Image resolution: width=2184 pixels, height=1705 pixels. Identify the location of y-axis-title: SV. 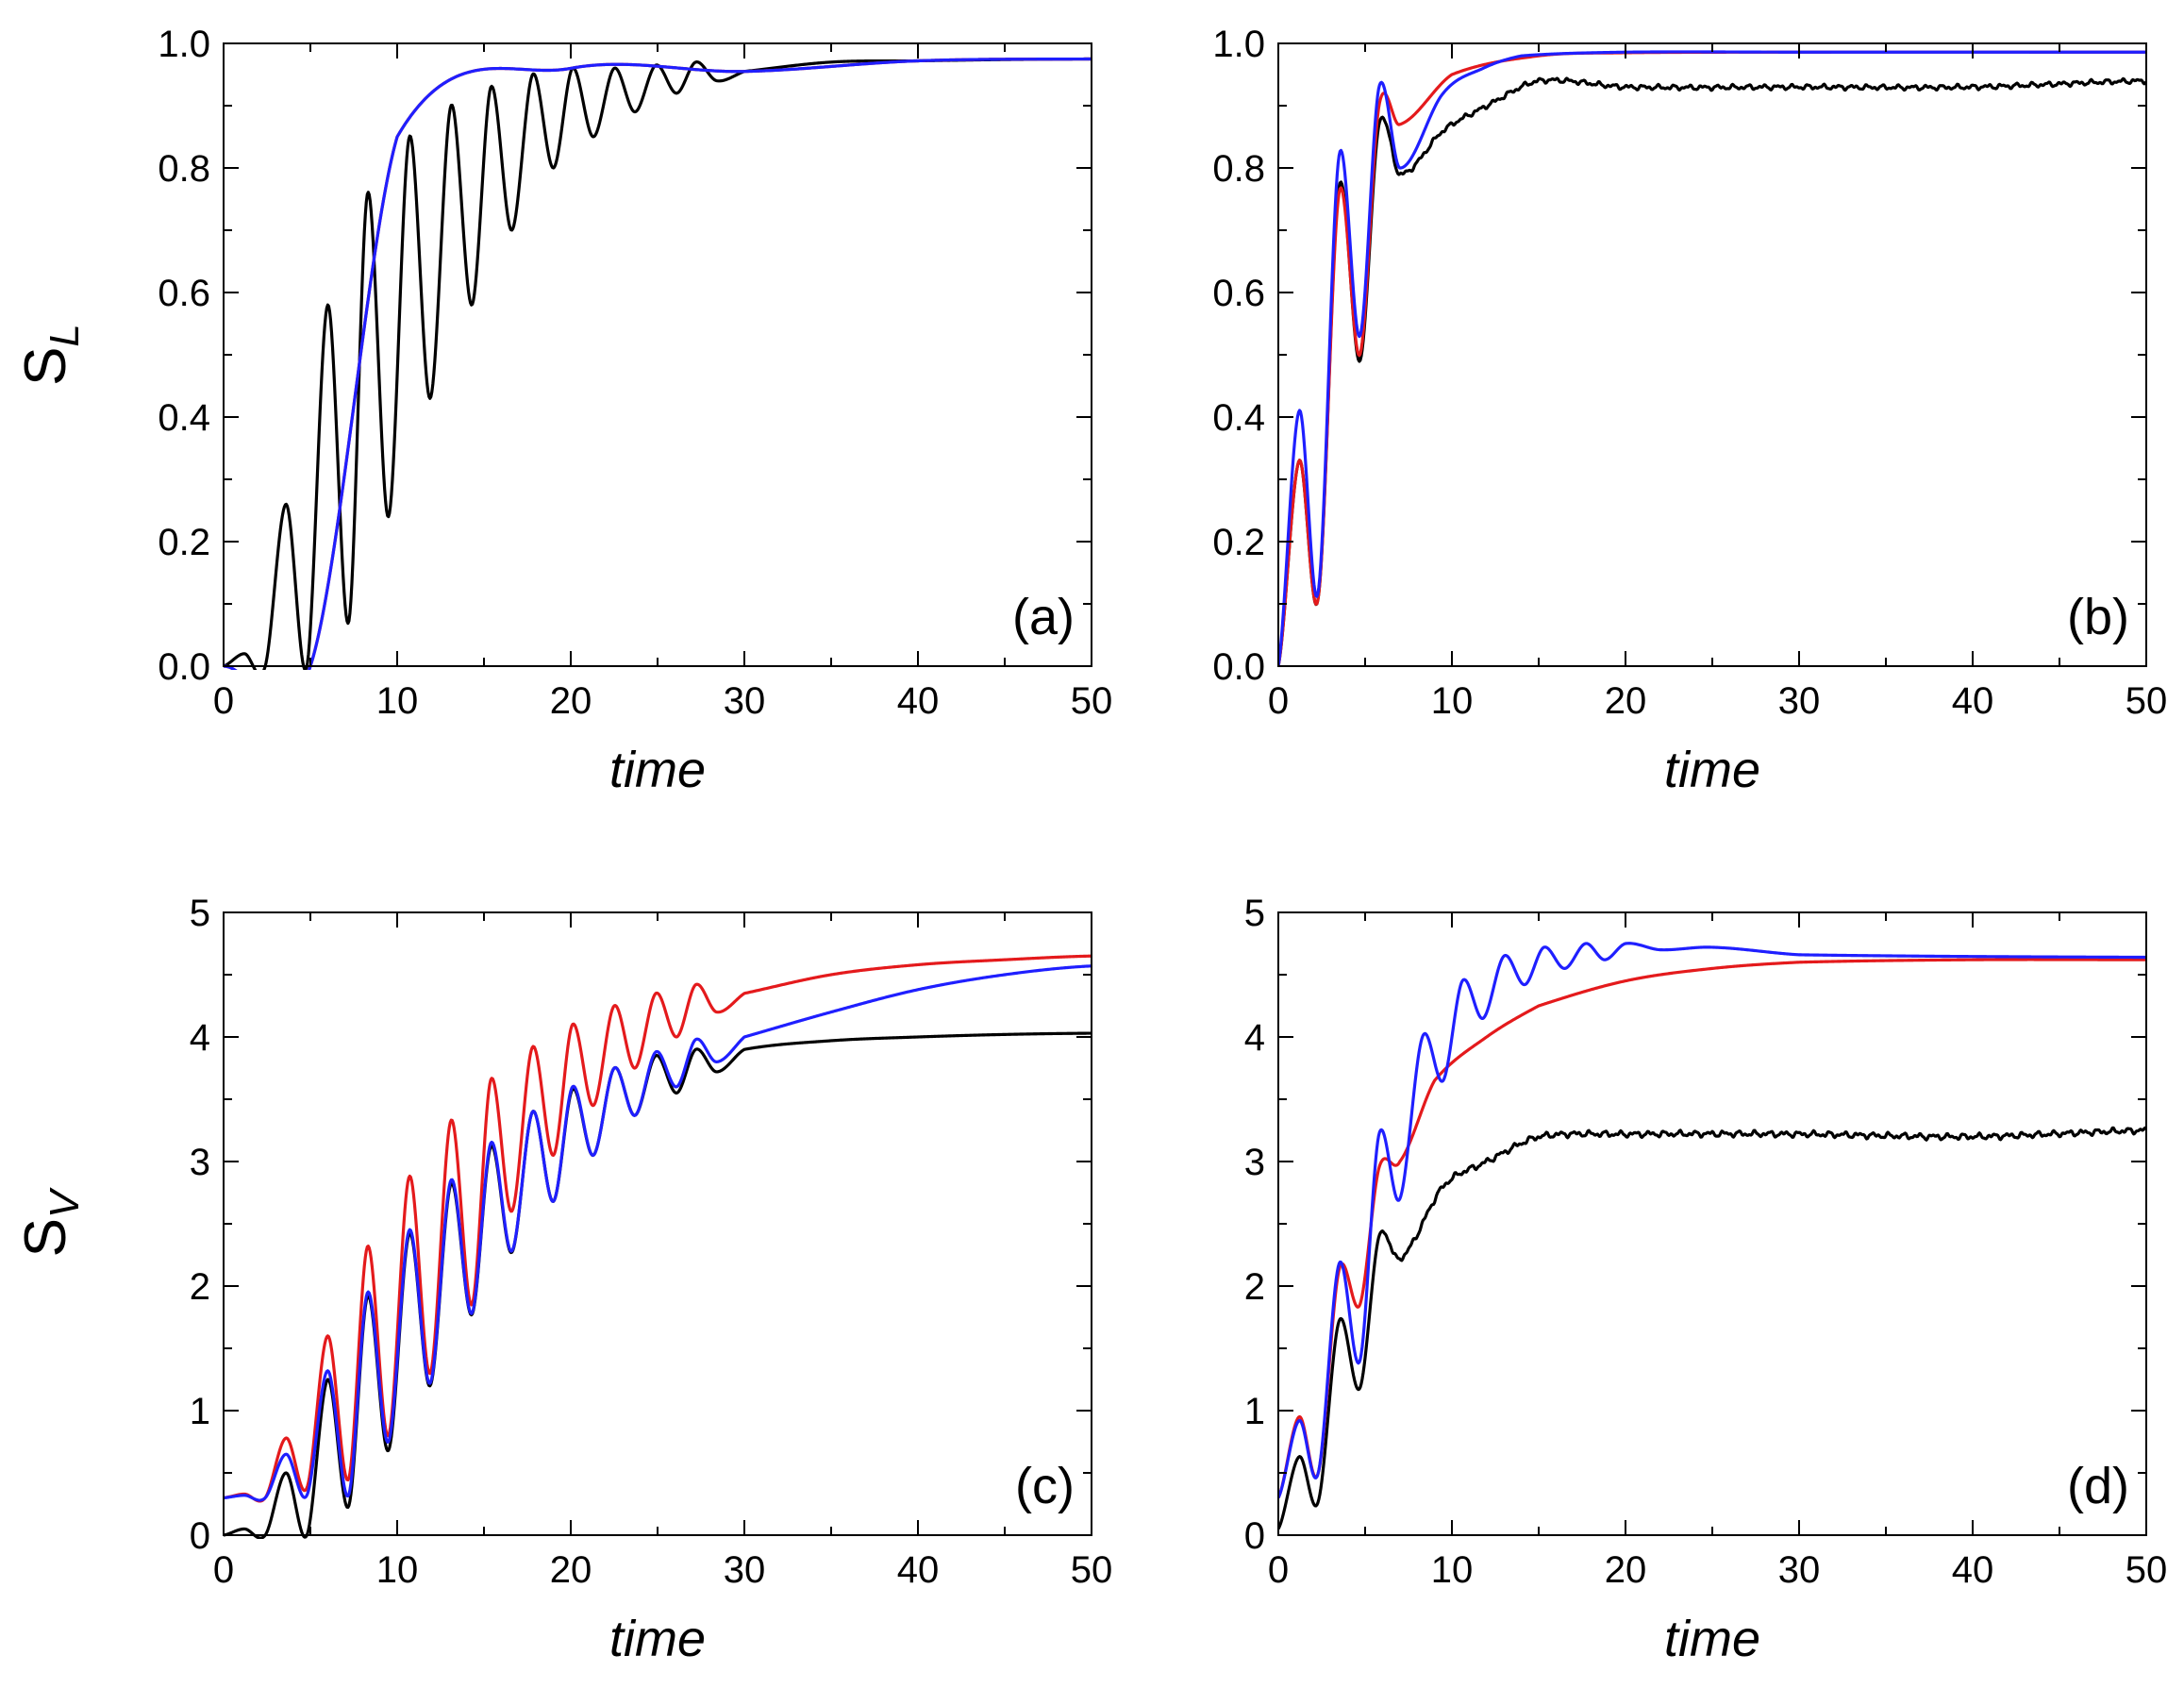
(50, 1222).